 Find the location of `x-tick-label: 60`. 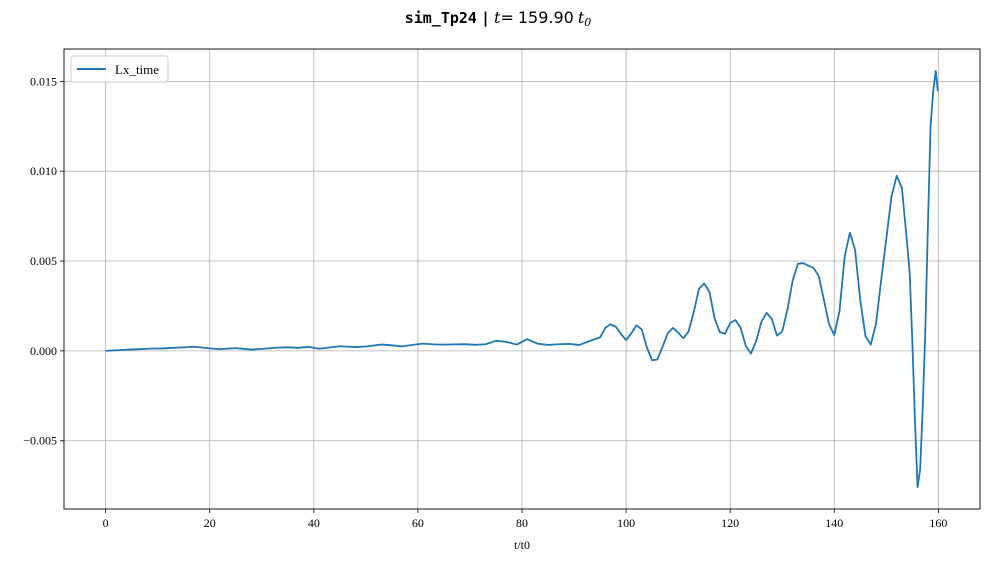

x-tick-label: 60 is located at coordinates (418, 523).